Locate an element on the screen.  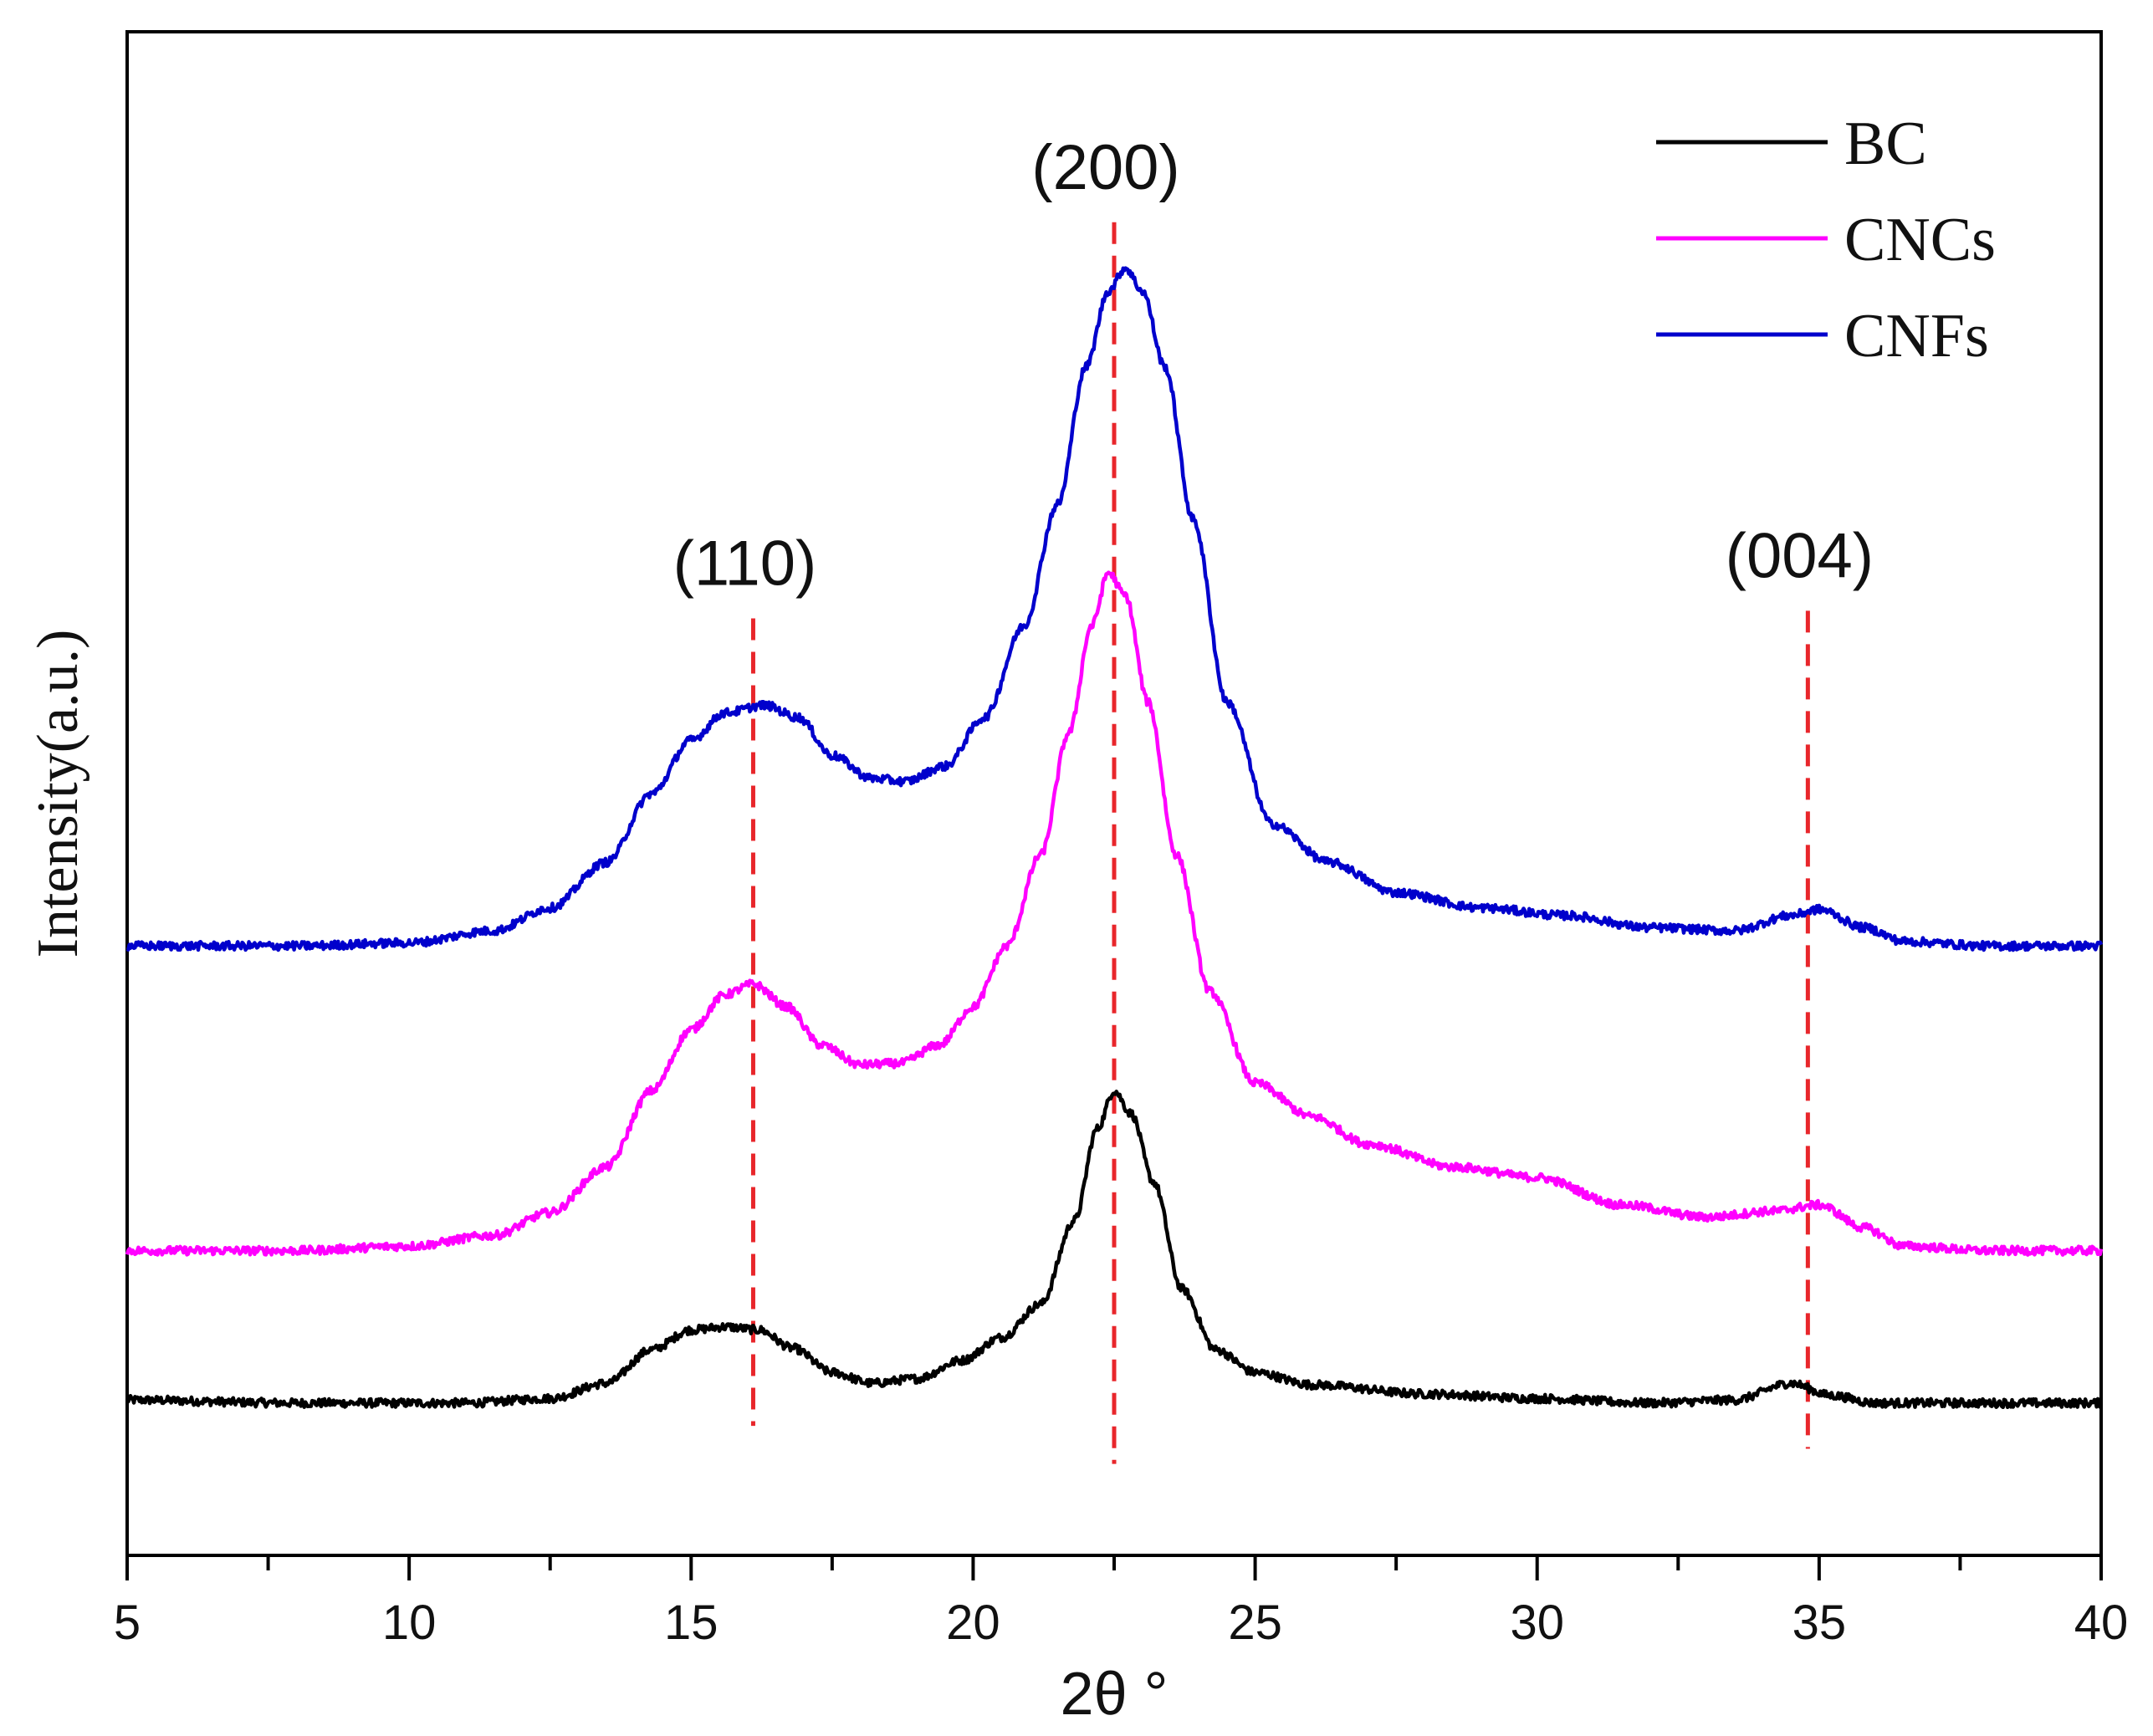
legend-label-bc: BC is located at coordinates (1885, 144).